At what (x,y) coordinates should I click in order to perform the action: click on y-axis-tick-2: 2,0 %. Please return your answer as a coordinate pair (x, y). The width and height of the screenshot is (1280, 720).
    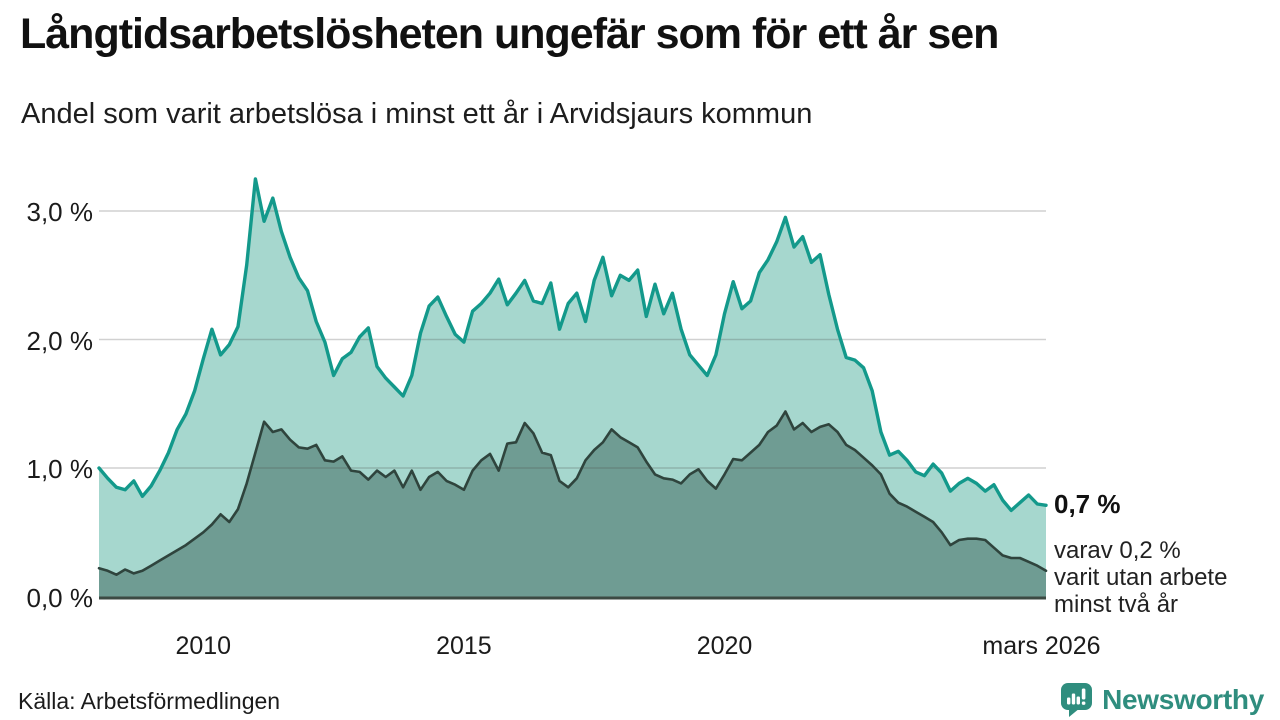
    Looking at the image, I should click on (60, 340).